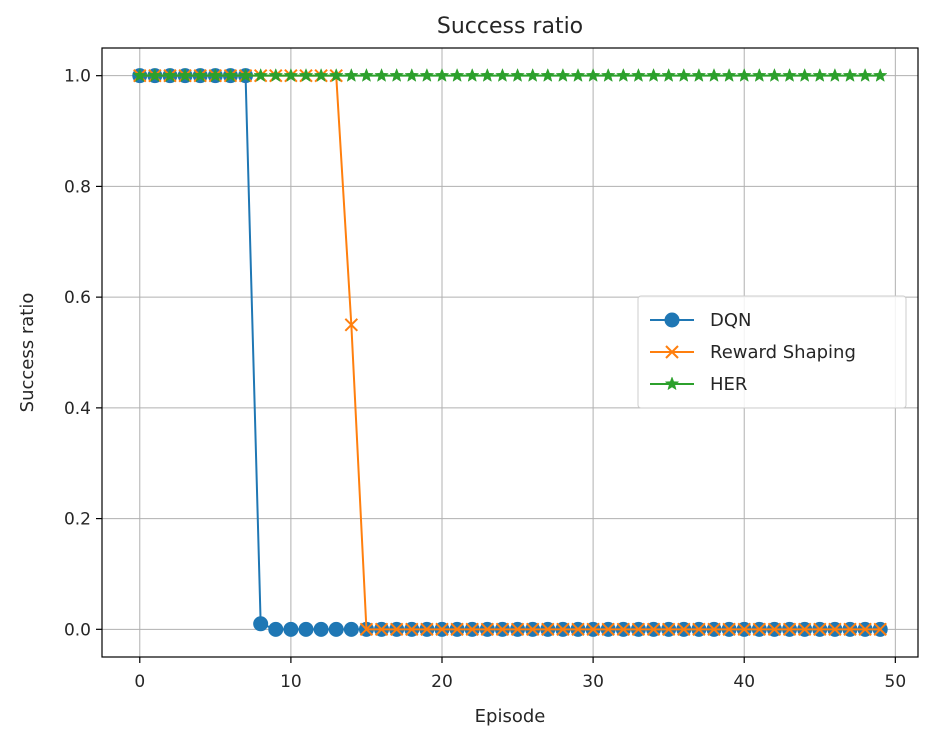 The width and height of the screenshot is (946, 750). I want to click on legend-label: DQN, so click(731, 320).